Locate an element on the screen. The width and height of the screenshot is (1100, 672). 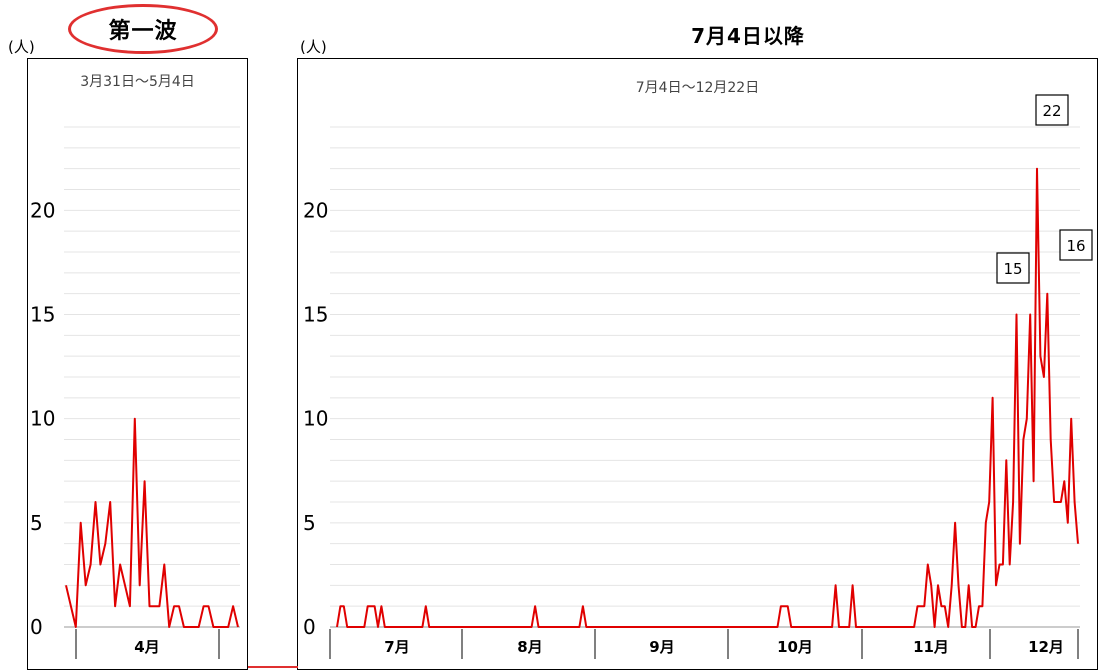
right-y-tick-label: 15 is located at coordinates (315, 315).